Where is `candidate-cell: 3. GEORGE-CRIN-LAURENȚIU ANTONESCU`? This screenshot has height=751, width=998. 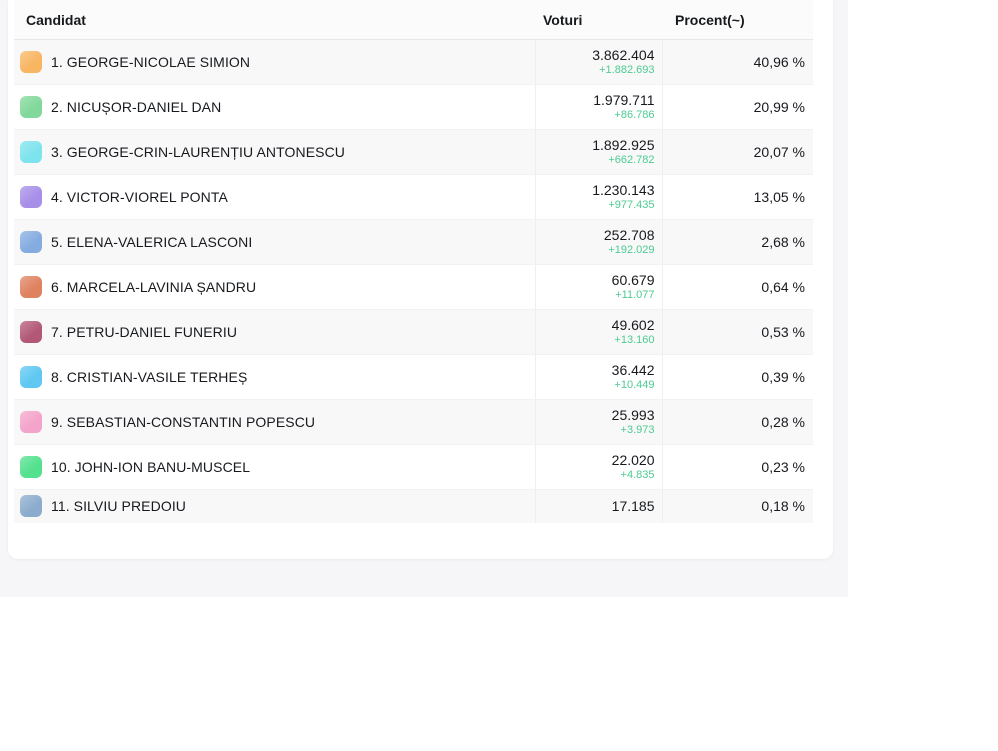
candidate-cell: 3. GEORGE-CRIN-LAURENȚIU ANTONESCU is located at coordinates (274, 152).